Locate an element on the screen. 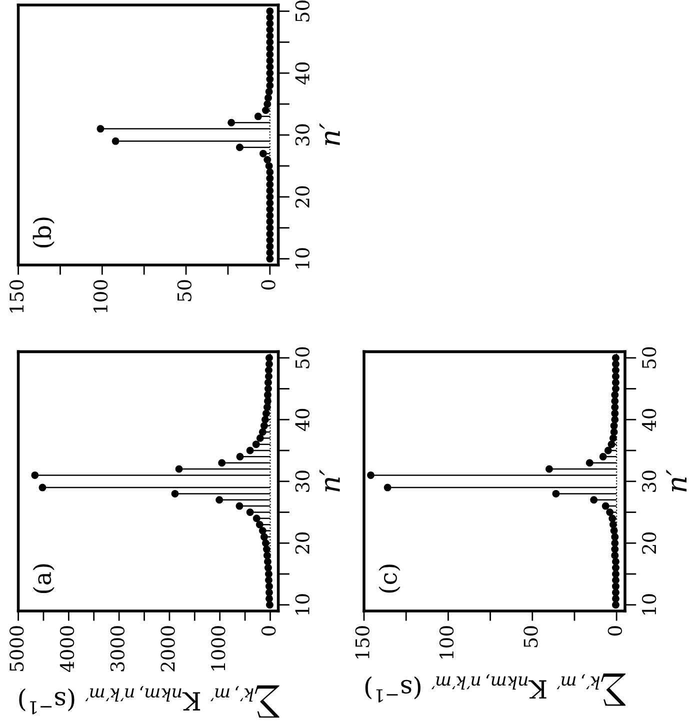 This screenshot has height=725, width=698. x-tick-label: 1000 is located at coordinates (218, 648).